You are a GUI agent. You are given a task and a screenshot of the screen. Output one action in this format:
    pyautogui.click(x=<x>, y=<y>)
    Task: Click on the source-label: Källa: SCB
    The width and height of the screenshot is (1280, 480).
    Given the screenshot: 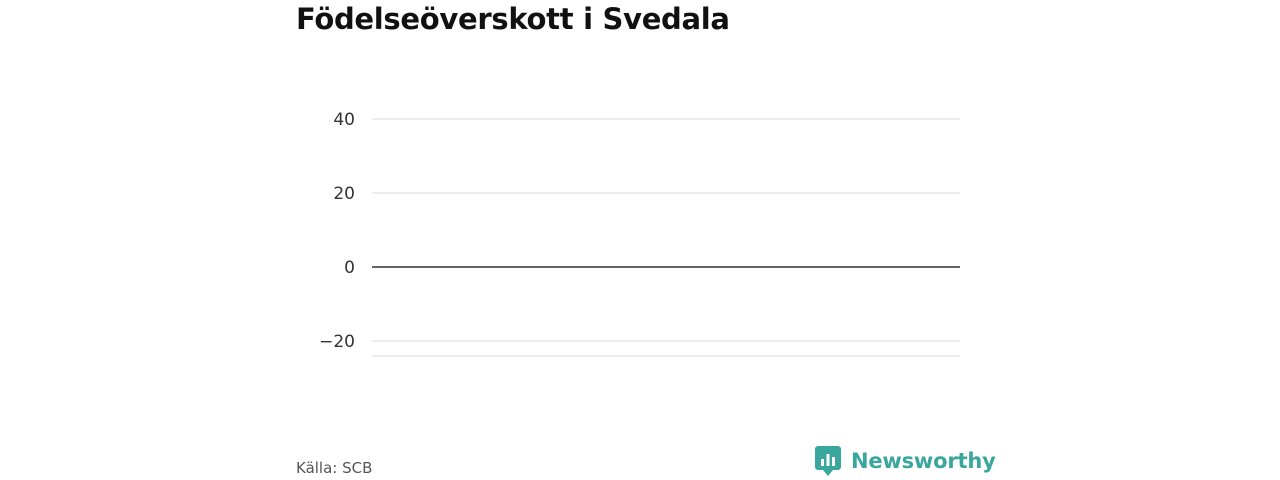 What is the action you would take?
    pyautogui.click(x=334, y=468)
    